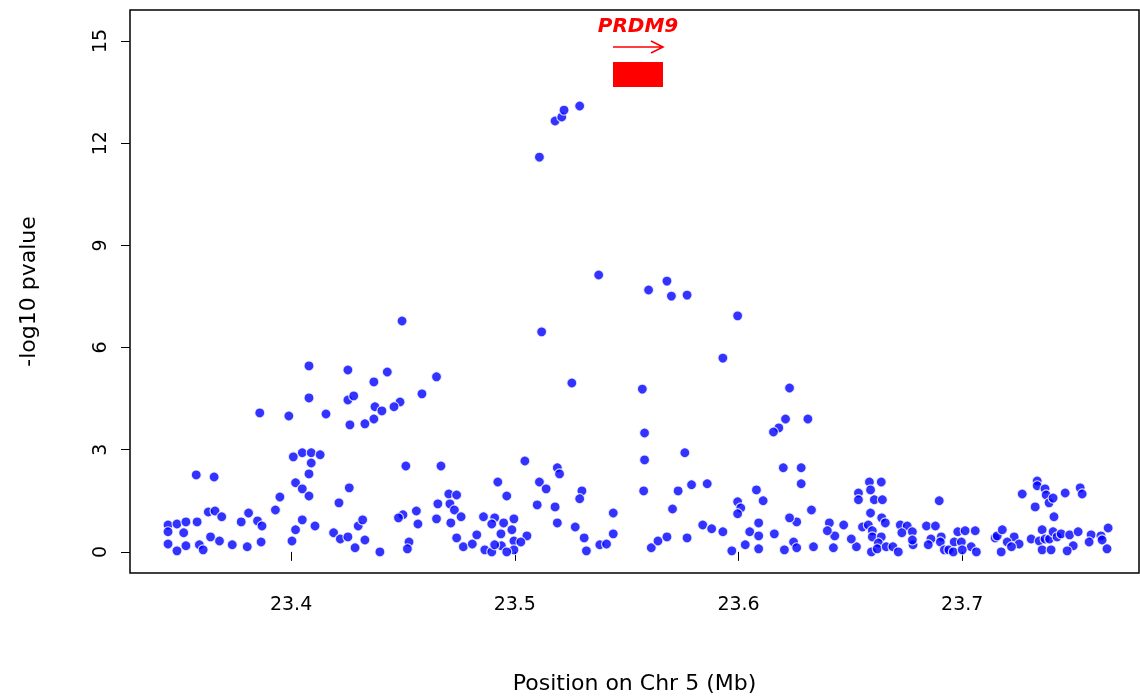 The height and width of the screenshot is (698, 1140). Describe the element at coordinates (98, 347) in the screenshot. I see `y-tick-label: 6` at that location.